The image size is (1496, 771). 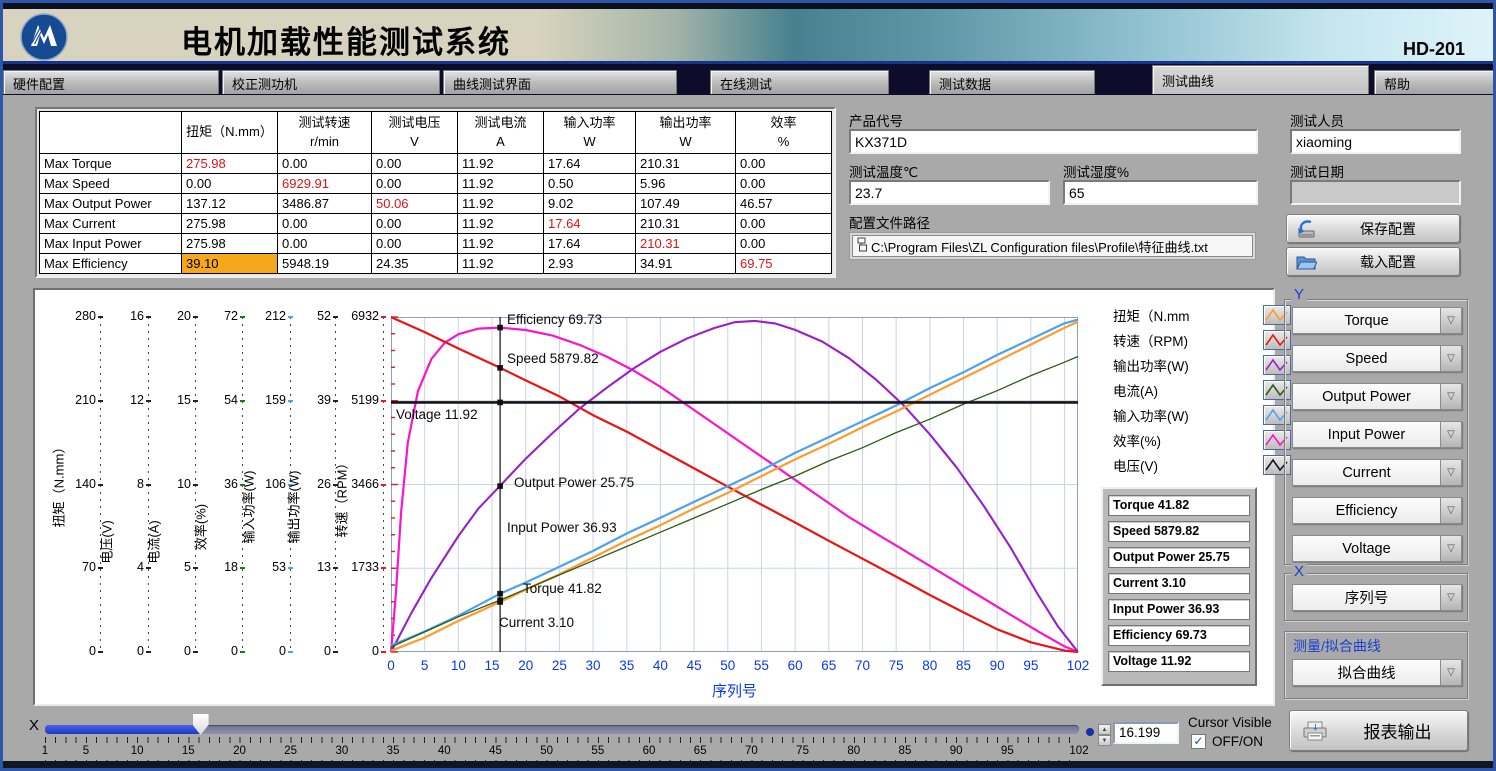 I want to click on tab-2: 校正测功机, so click(x=331, y=82).